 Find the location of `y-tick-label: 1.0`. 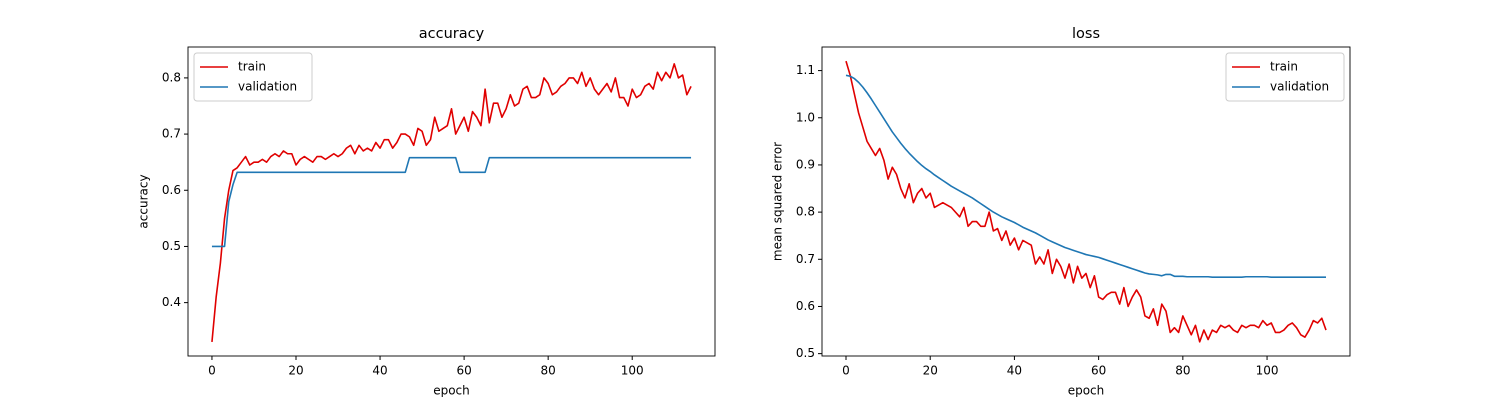

y-tick-label: 1.0 is located at coordinates (805, 117).